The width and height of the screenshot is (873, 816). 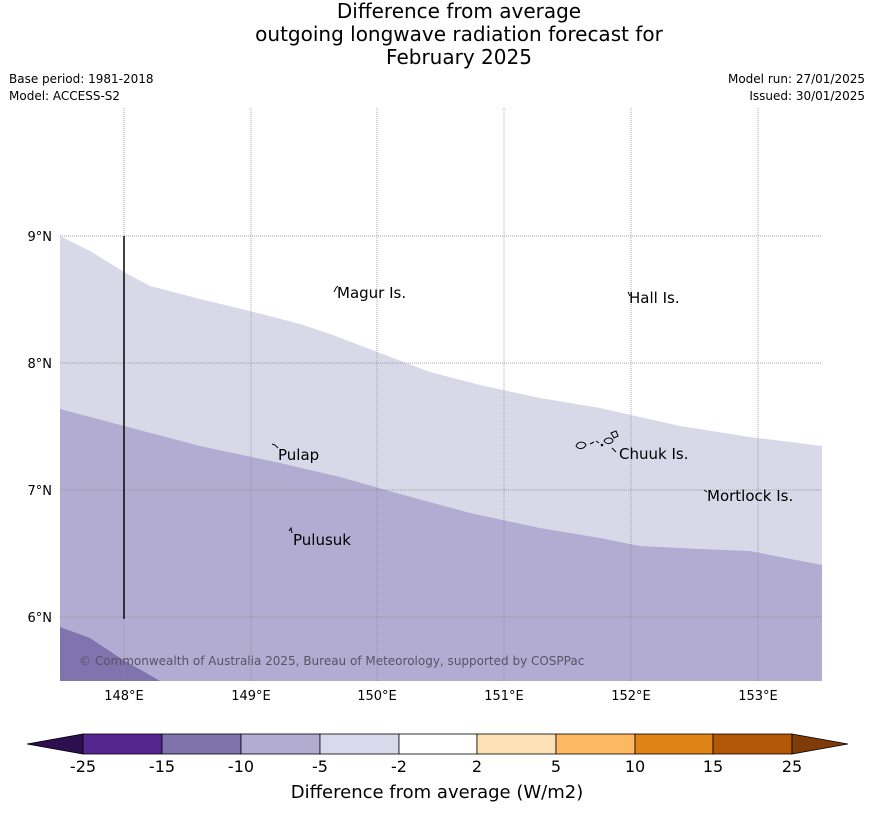 I want to click on lon-tick-152e: 152°E, so click(x=631, y=696).